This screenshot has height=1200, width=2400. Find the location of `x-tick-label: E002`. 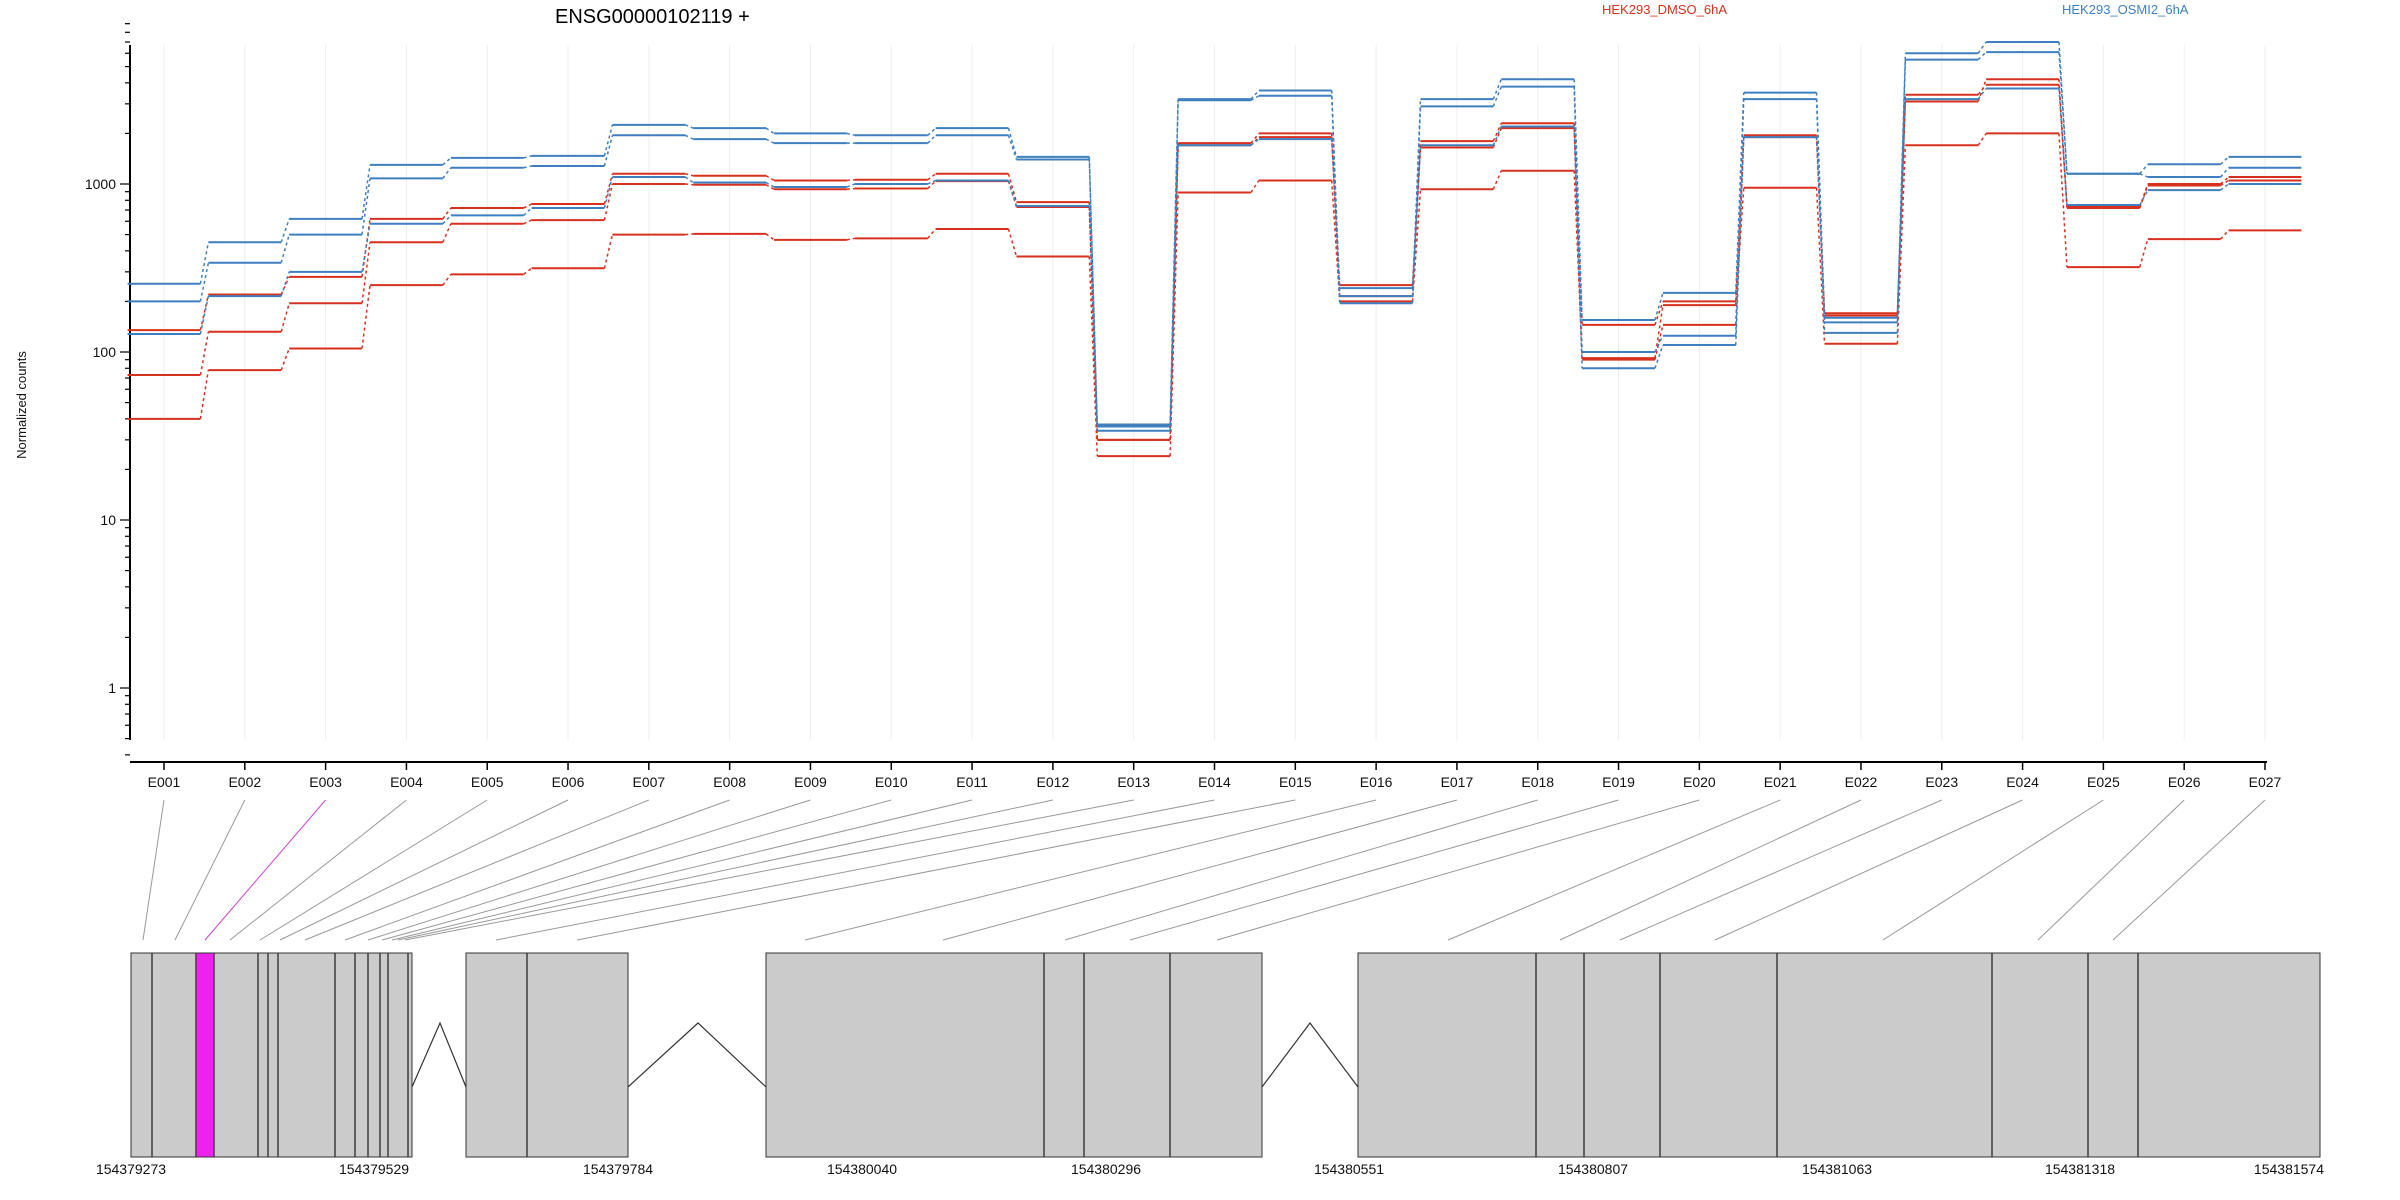

x-tick-label: E002 is located at coordinates (244, 782).